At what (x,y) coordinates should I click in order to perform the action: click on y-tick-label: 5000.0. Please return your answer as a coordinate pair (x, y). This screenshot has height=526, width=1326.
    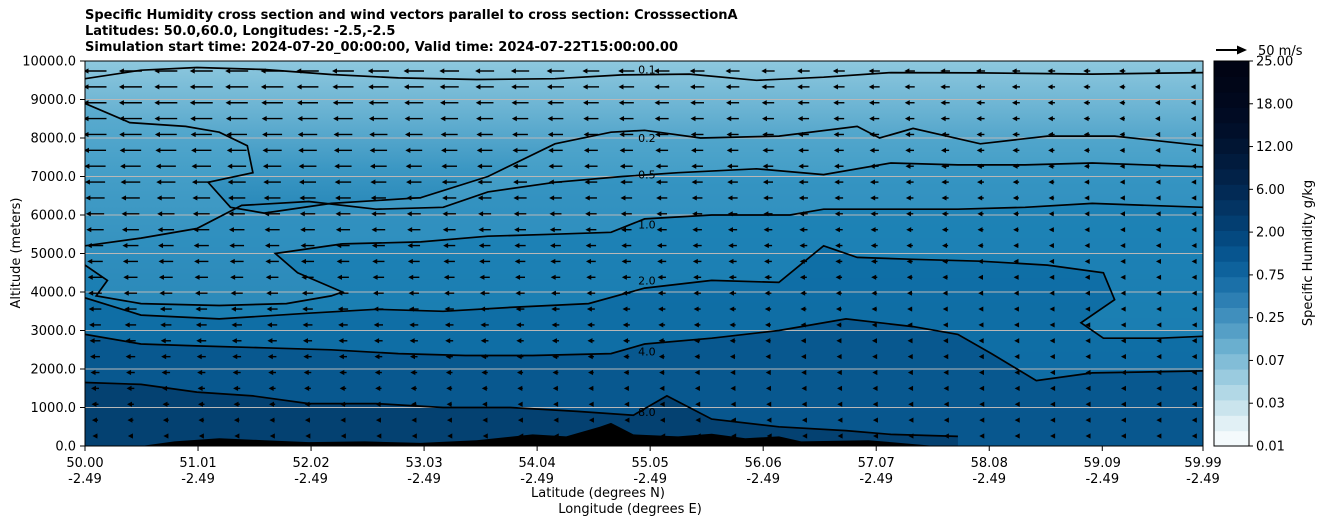
    Looking at the image, I should click on (54, 254).